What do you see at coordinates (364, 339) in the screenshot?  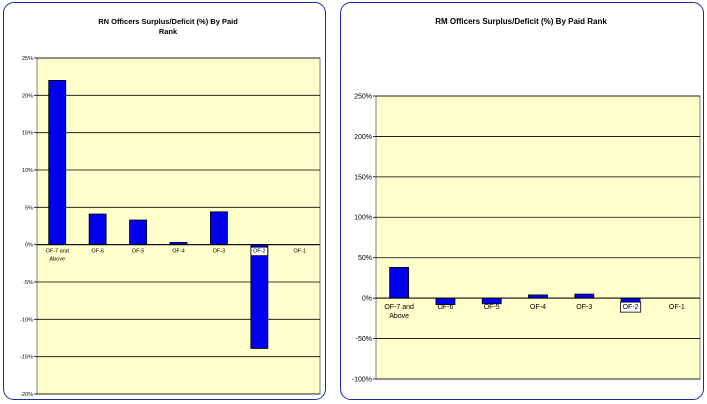 I see `y-tick-label: -50%` at bounding box center [364, 339].